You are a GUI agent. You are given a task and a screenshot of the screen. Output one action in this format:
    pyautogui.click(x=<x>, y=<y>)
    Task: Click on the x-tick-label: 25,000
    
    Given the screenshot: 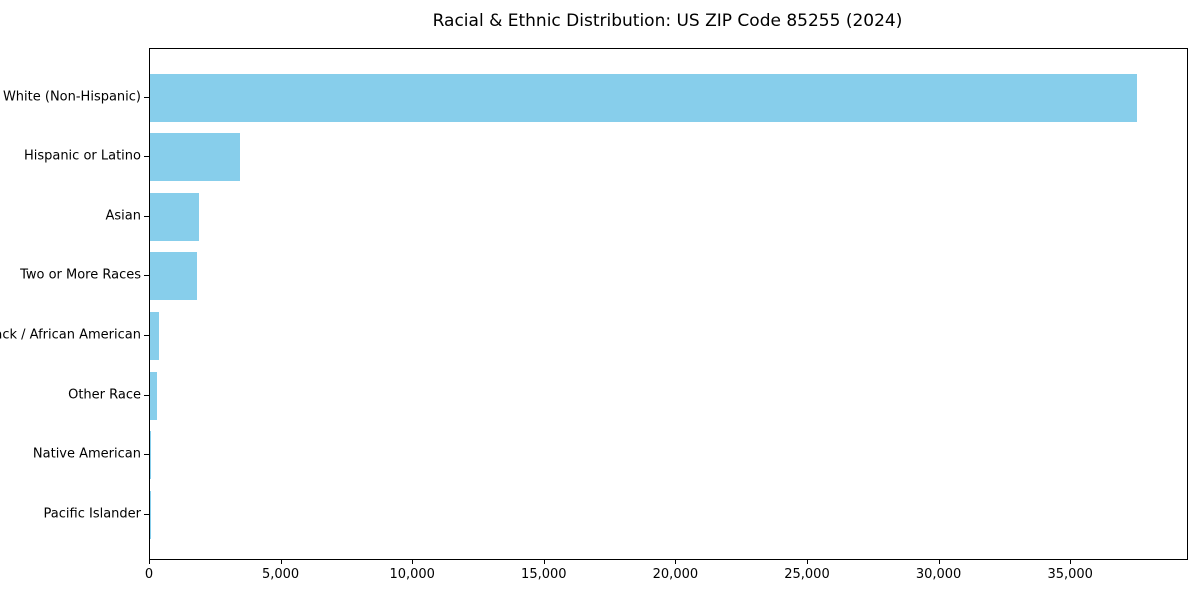 What is the action you would take?
    pyautogui.click(x=807, y=574)
    